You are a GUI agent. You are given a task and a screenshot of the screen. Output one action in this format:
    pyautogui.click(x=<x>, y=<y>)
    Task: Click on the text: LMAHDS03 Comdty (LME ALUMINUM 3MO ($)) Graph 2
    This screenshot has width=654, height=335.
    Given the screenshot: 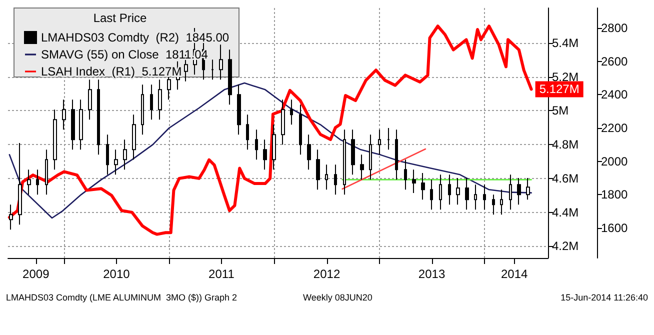 What is the action you would take?
    pyautogui.click(x=122, y=297)
    